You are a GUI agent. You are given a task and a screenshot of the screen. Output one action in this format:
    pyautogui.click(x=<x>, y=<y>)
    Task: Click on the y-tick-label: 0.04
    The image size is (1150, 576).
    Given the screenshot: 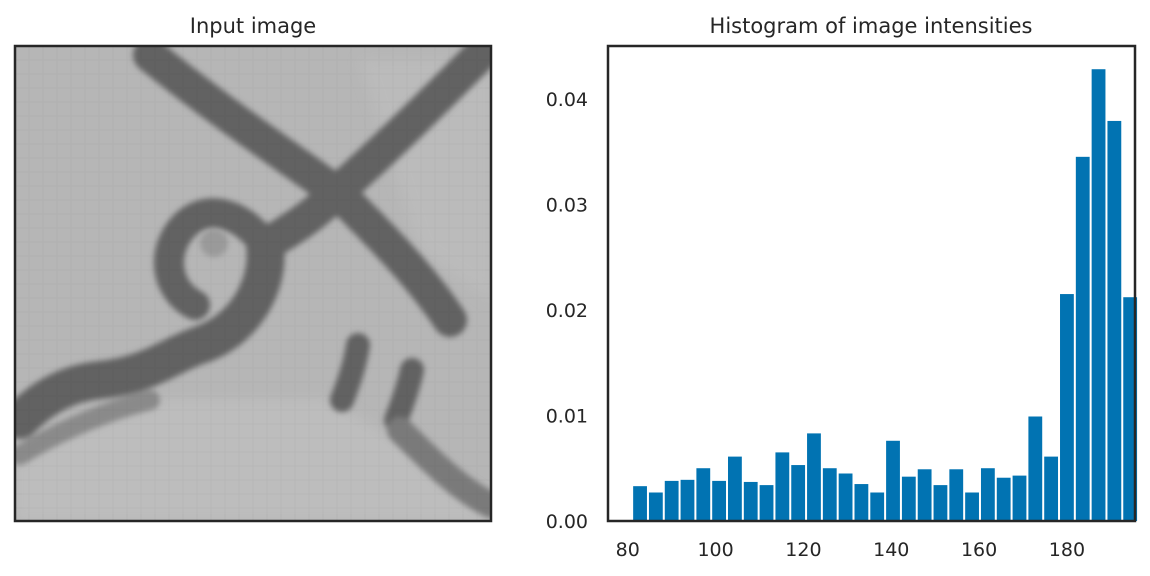 What is the action you would take?
    pyautogui.click(x=567, y=100)
    